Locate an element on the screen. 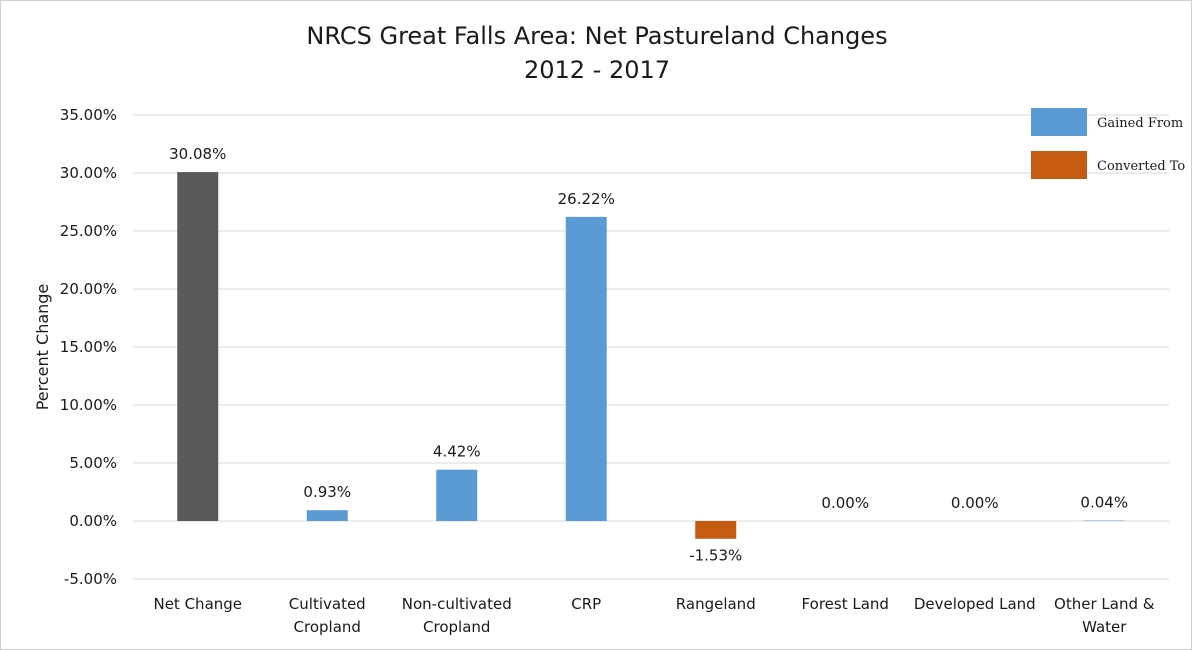 Image resolution: width=1192 pixels, height=651 pixels. y-tick-label: 25.00% is located at coordinates (88, 231).